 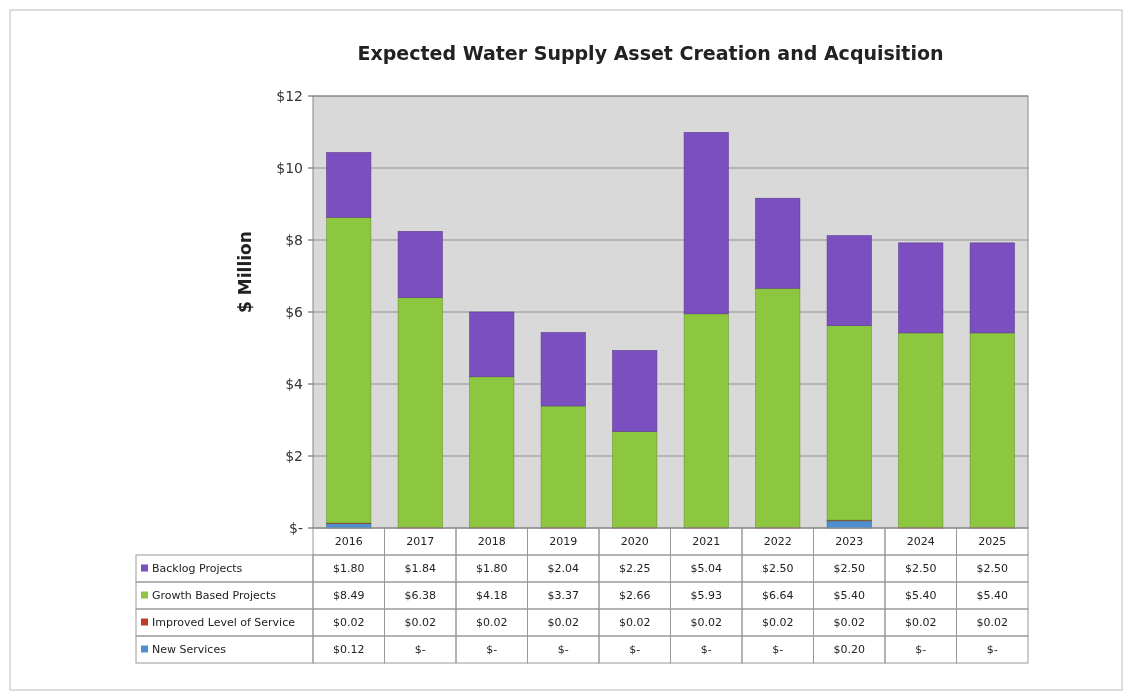 I want to click on legend-label: New Services, so click(x=189, y=650).